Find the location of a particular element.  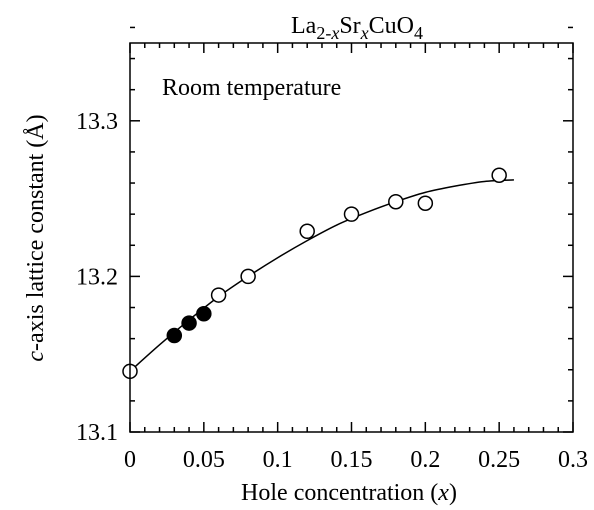

y-tick-label: 13.1 is located at coordinates (97, 433).